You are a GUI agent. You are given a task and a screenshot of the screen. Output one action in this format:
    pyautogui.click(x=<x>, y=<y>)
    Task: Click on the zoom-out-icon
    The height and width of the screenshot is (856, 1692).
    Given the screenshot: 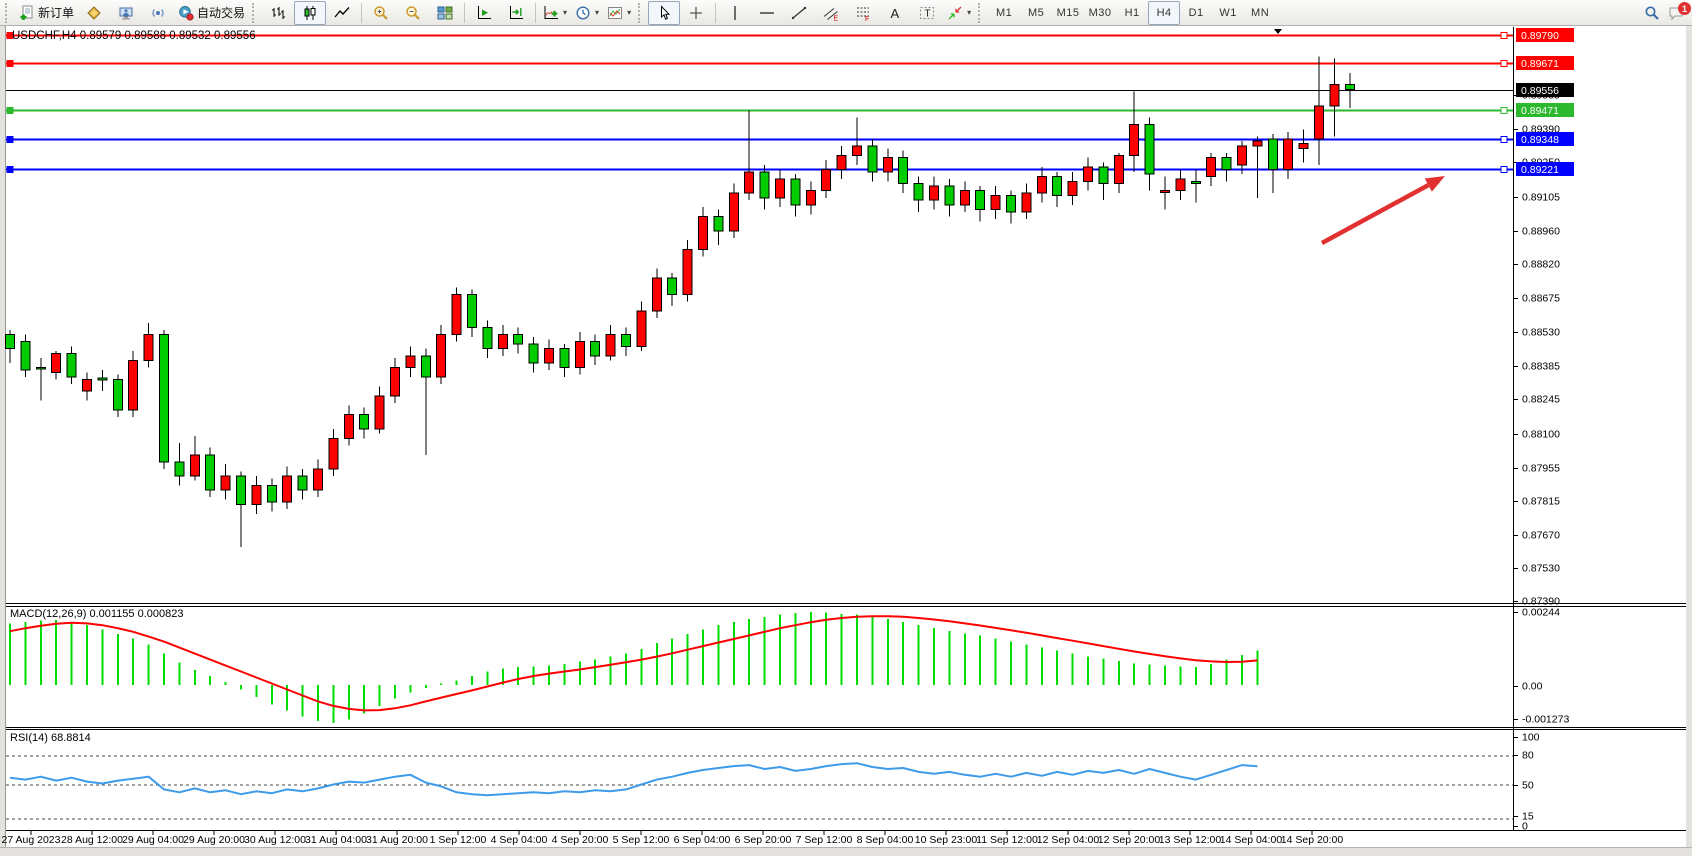 What is the action you would take?
    pyautogui.click(x=413, y=12)
    